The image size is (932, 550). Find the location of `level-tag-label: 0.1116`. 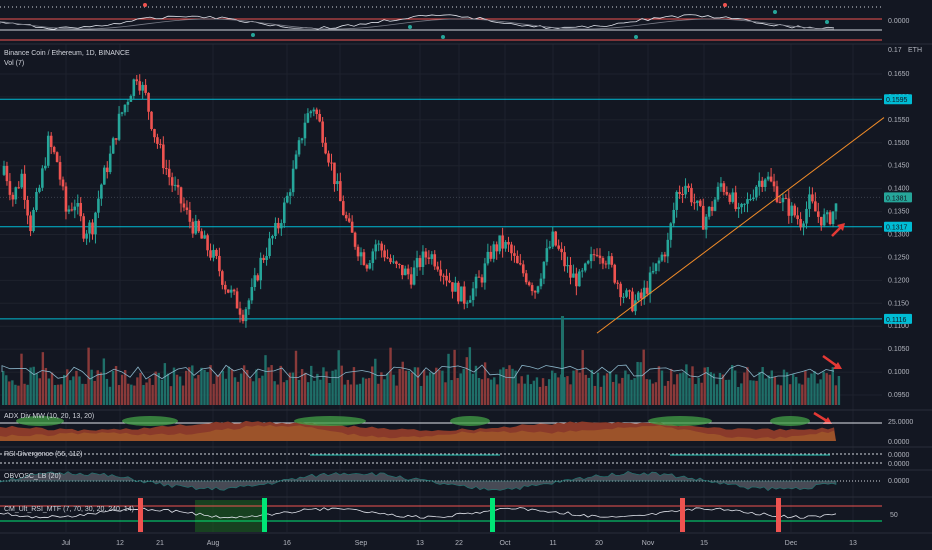

level-tag-label: 0.1116 is located at coordinates (896, 320).